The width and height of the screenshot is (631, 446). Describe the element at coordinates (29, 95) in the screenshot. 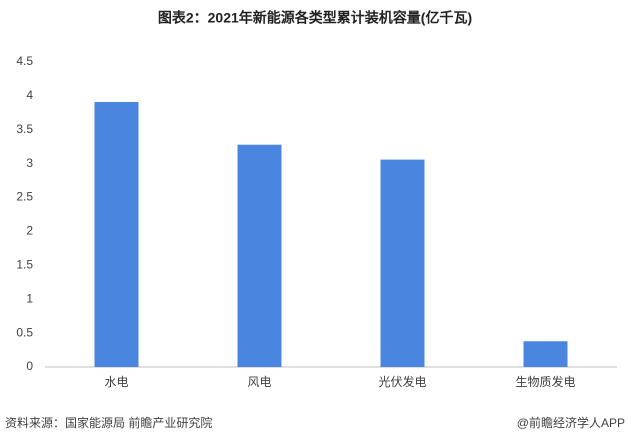

I see `y-tick-label: 4` at that location.